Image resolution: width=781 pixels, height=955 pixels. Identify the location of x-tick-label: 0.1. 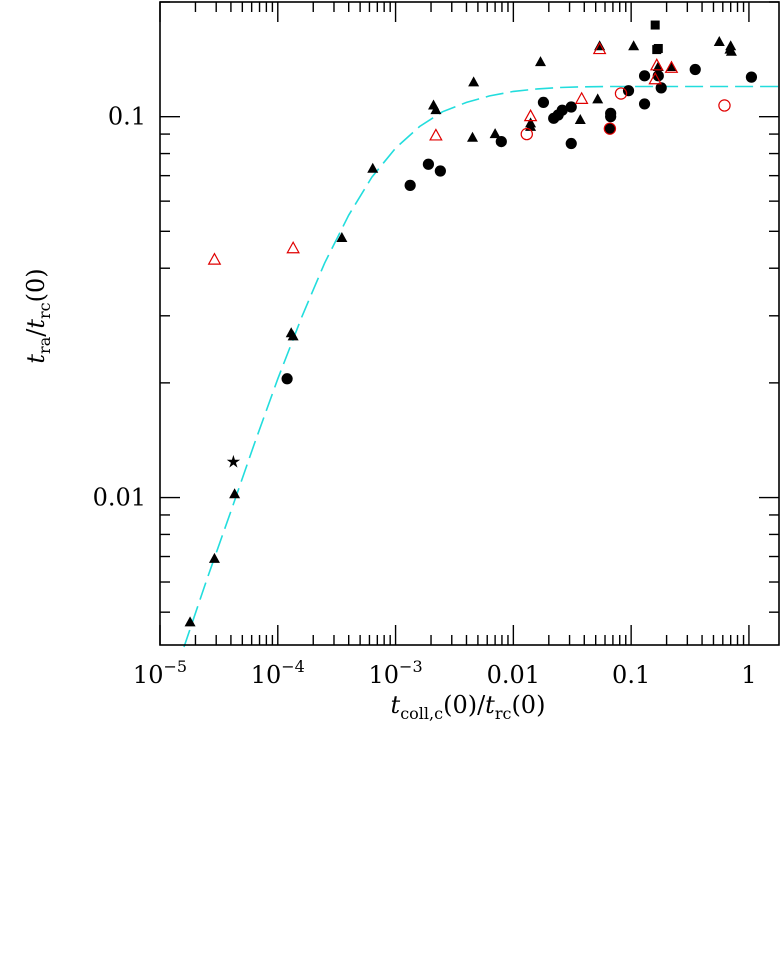
(631, 675).